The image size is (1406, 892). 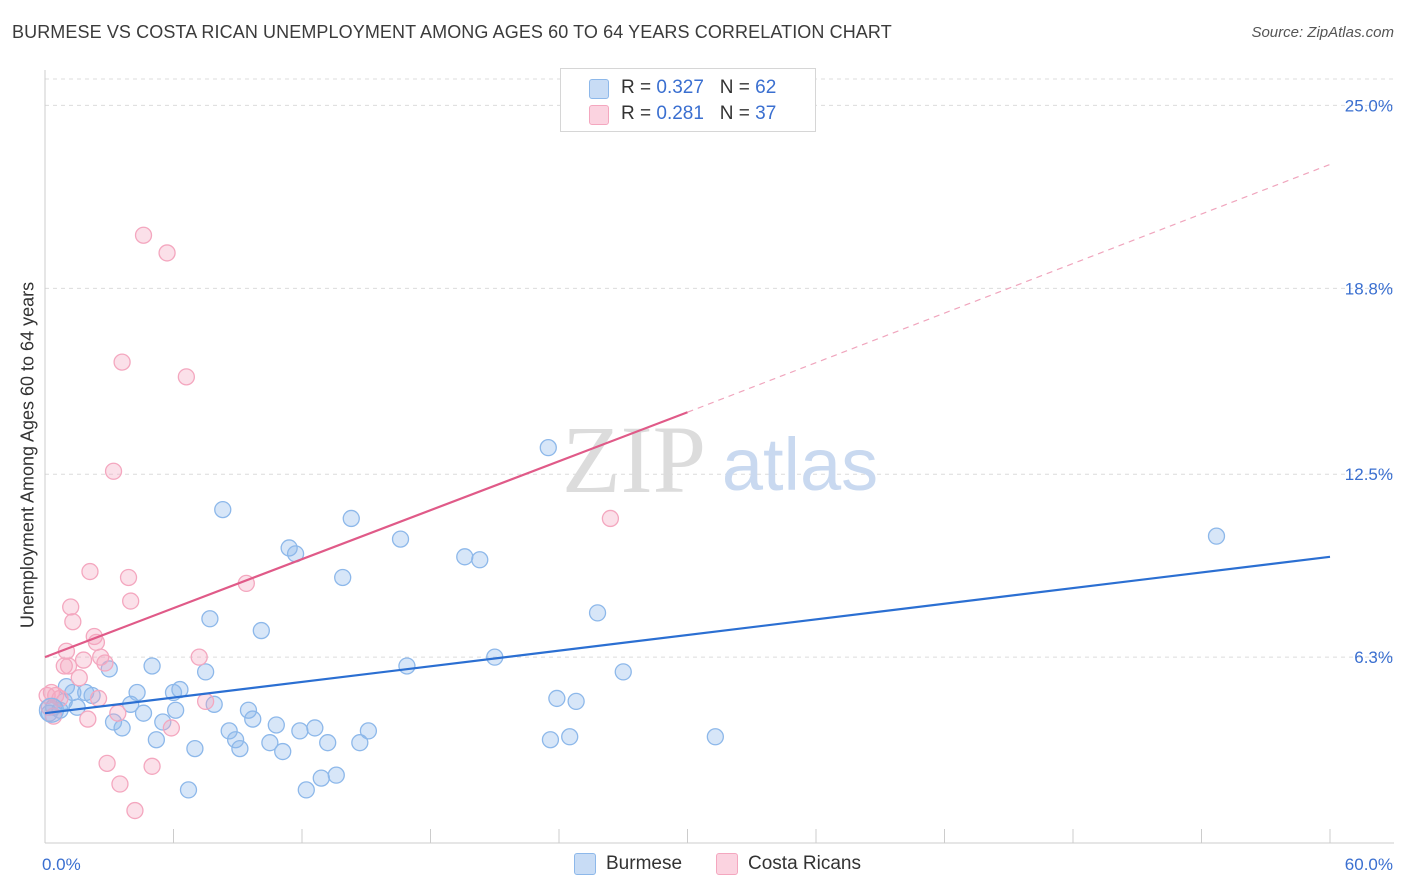 What do you see at coordinates (800, 464) in the screenshot?
I see `watermark-atlas: atlas` at bounding box center [800, 464].